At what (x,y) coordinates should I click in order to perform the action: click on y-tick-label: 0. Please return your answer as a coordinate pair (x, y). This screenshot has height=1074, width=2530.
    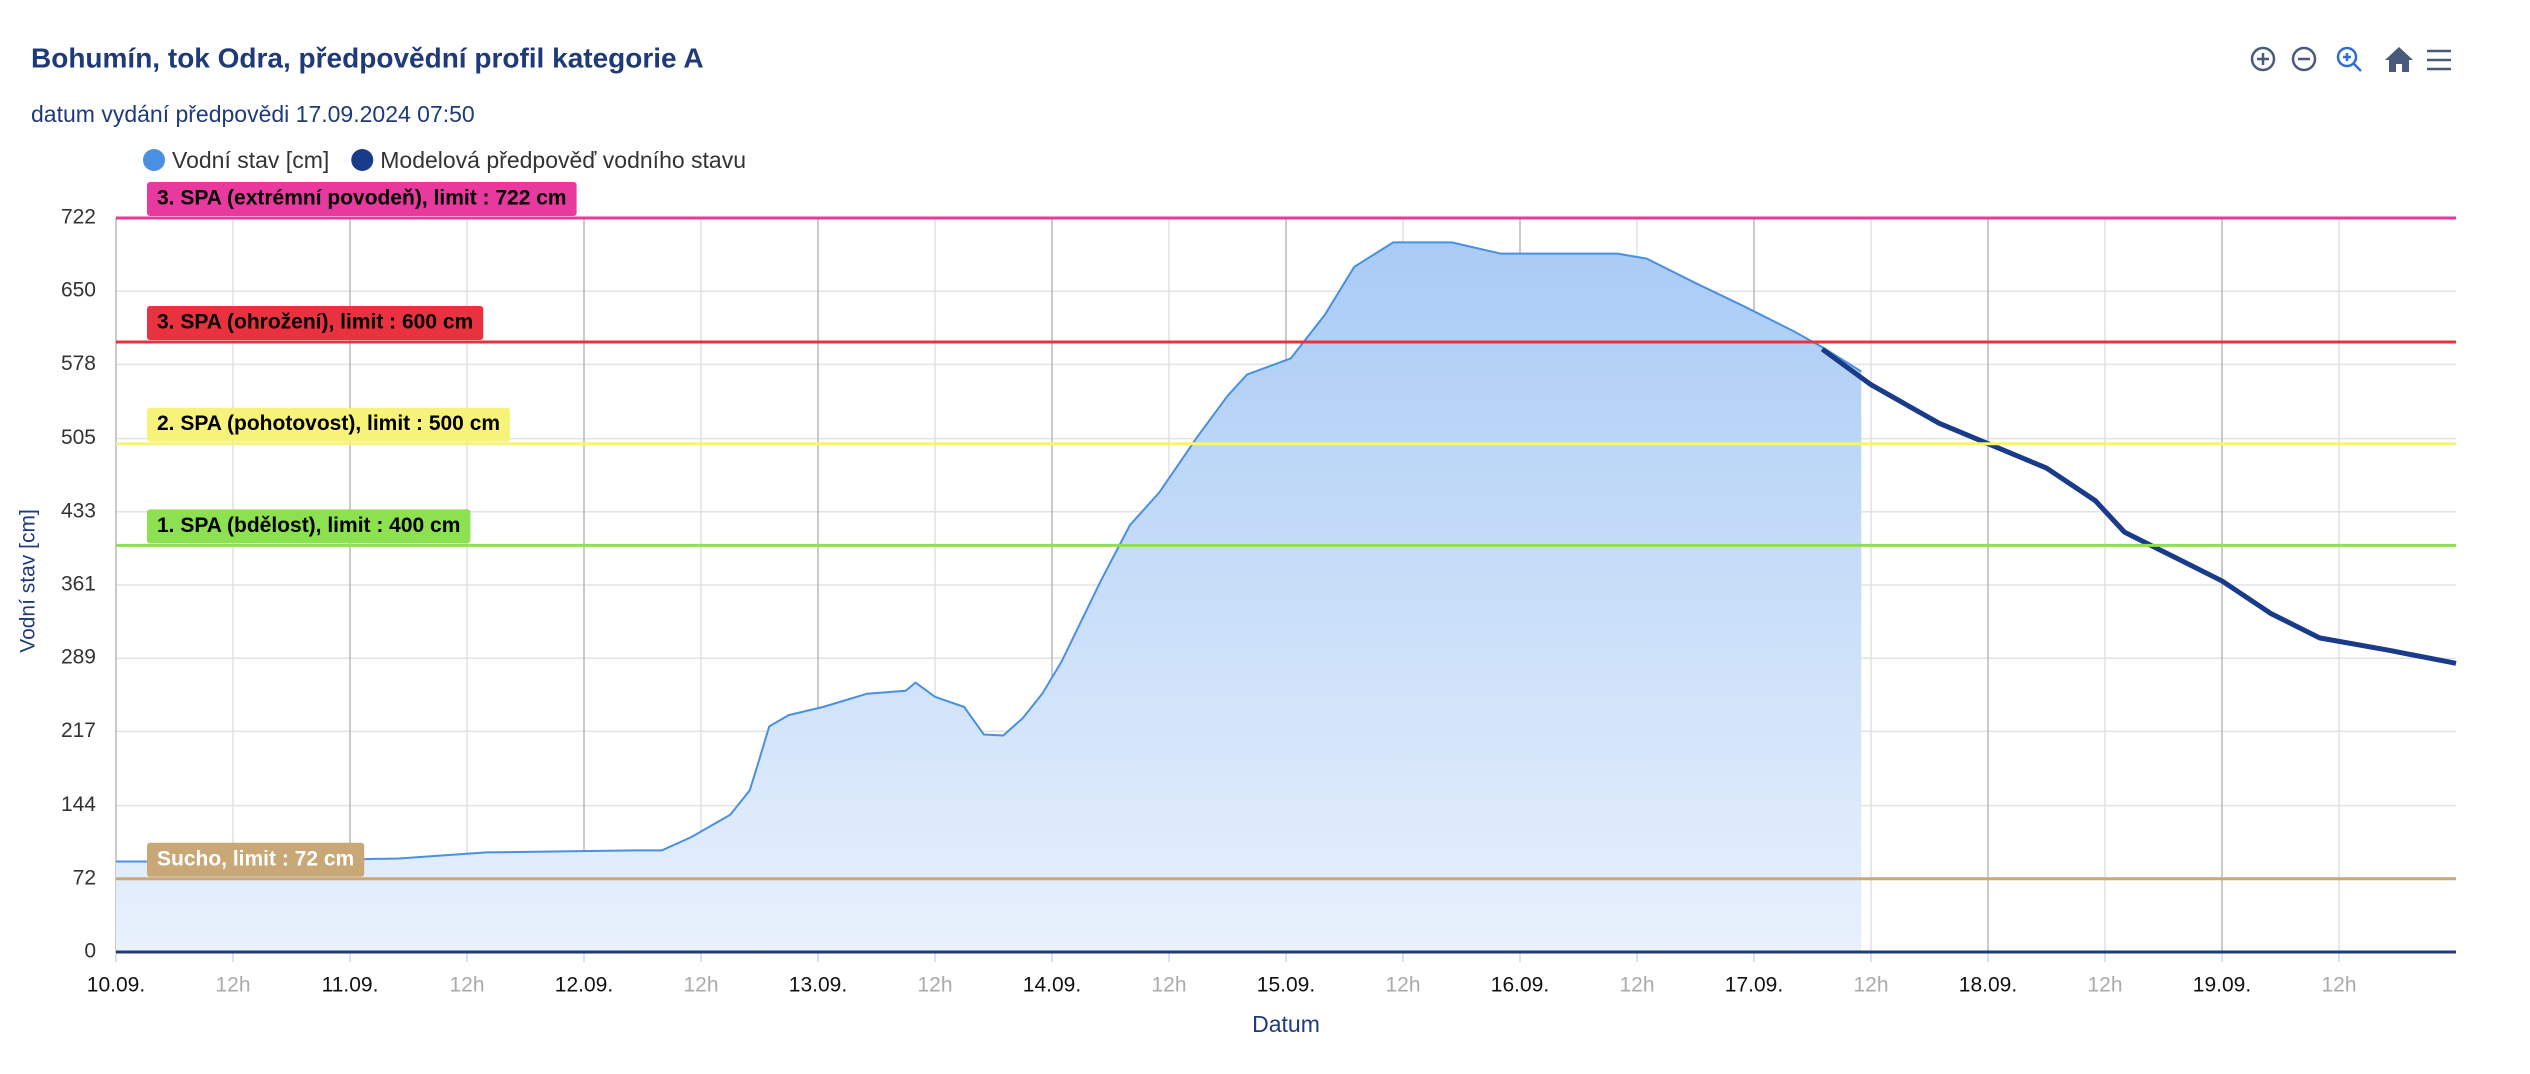
    Looking at the image, I should click on (90, 951).